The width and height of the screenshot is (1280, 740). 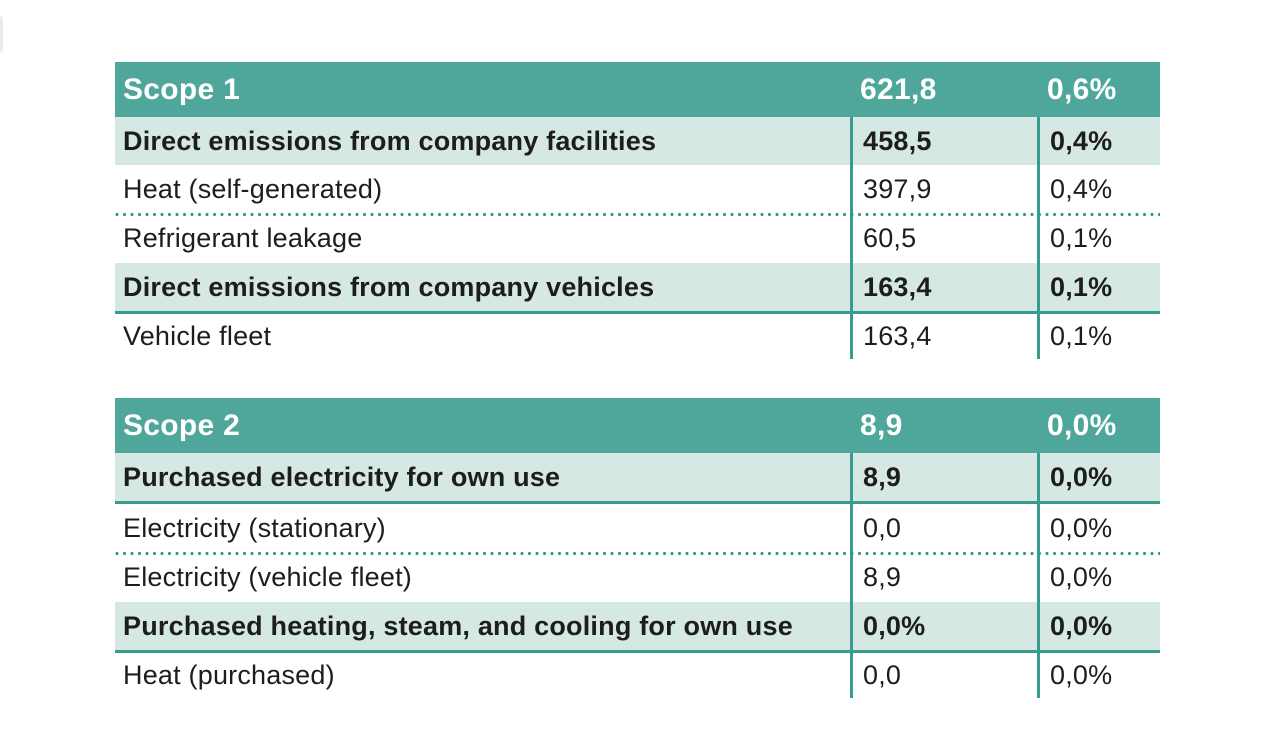 I want to click on left-edge-artifact, so click(x=1, y=34).